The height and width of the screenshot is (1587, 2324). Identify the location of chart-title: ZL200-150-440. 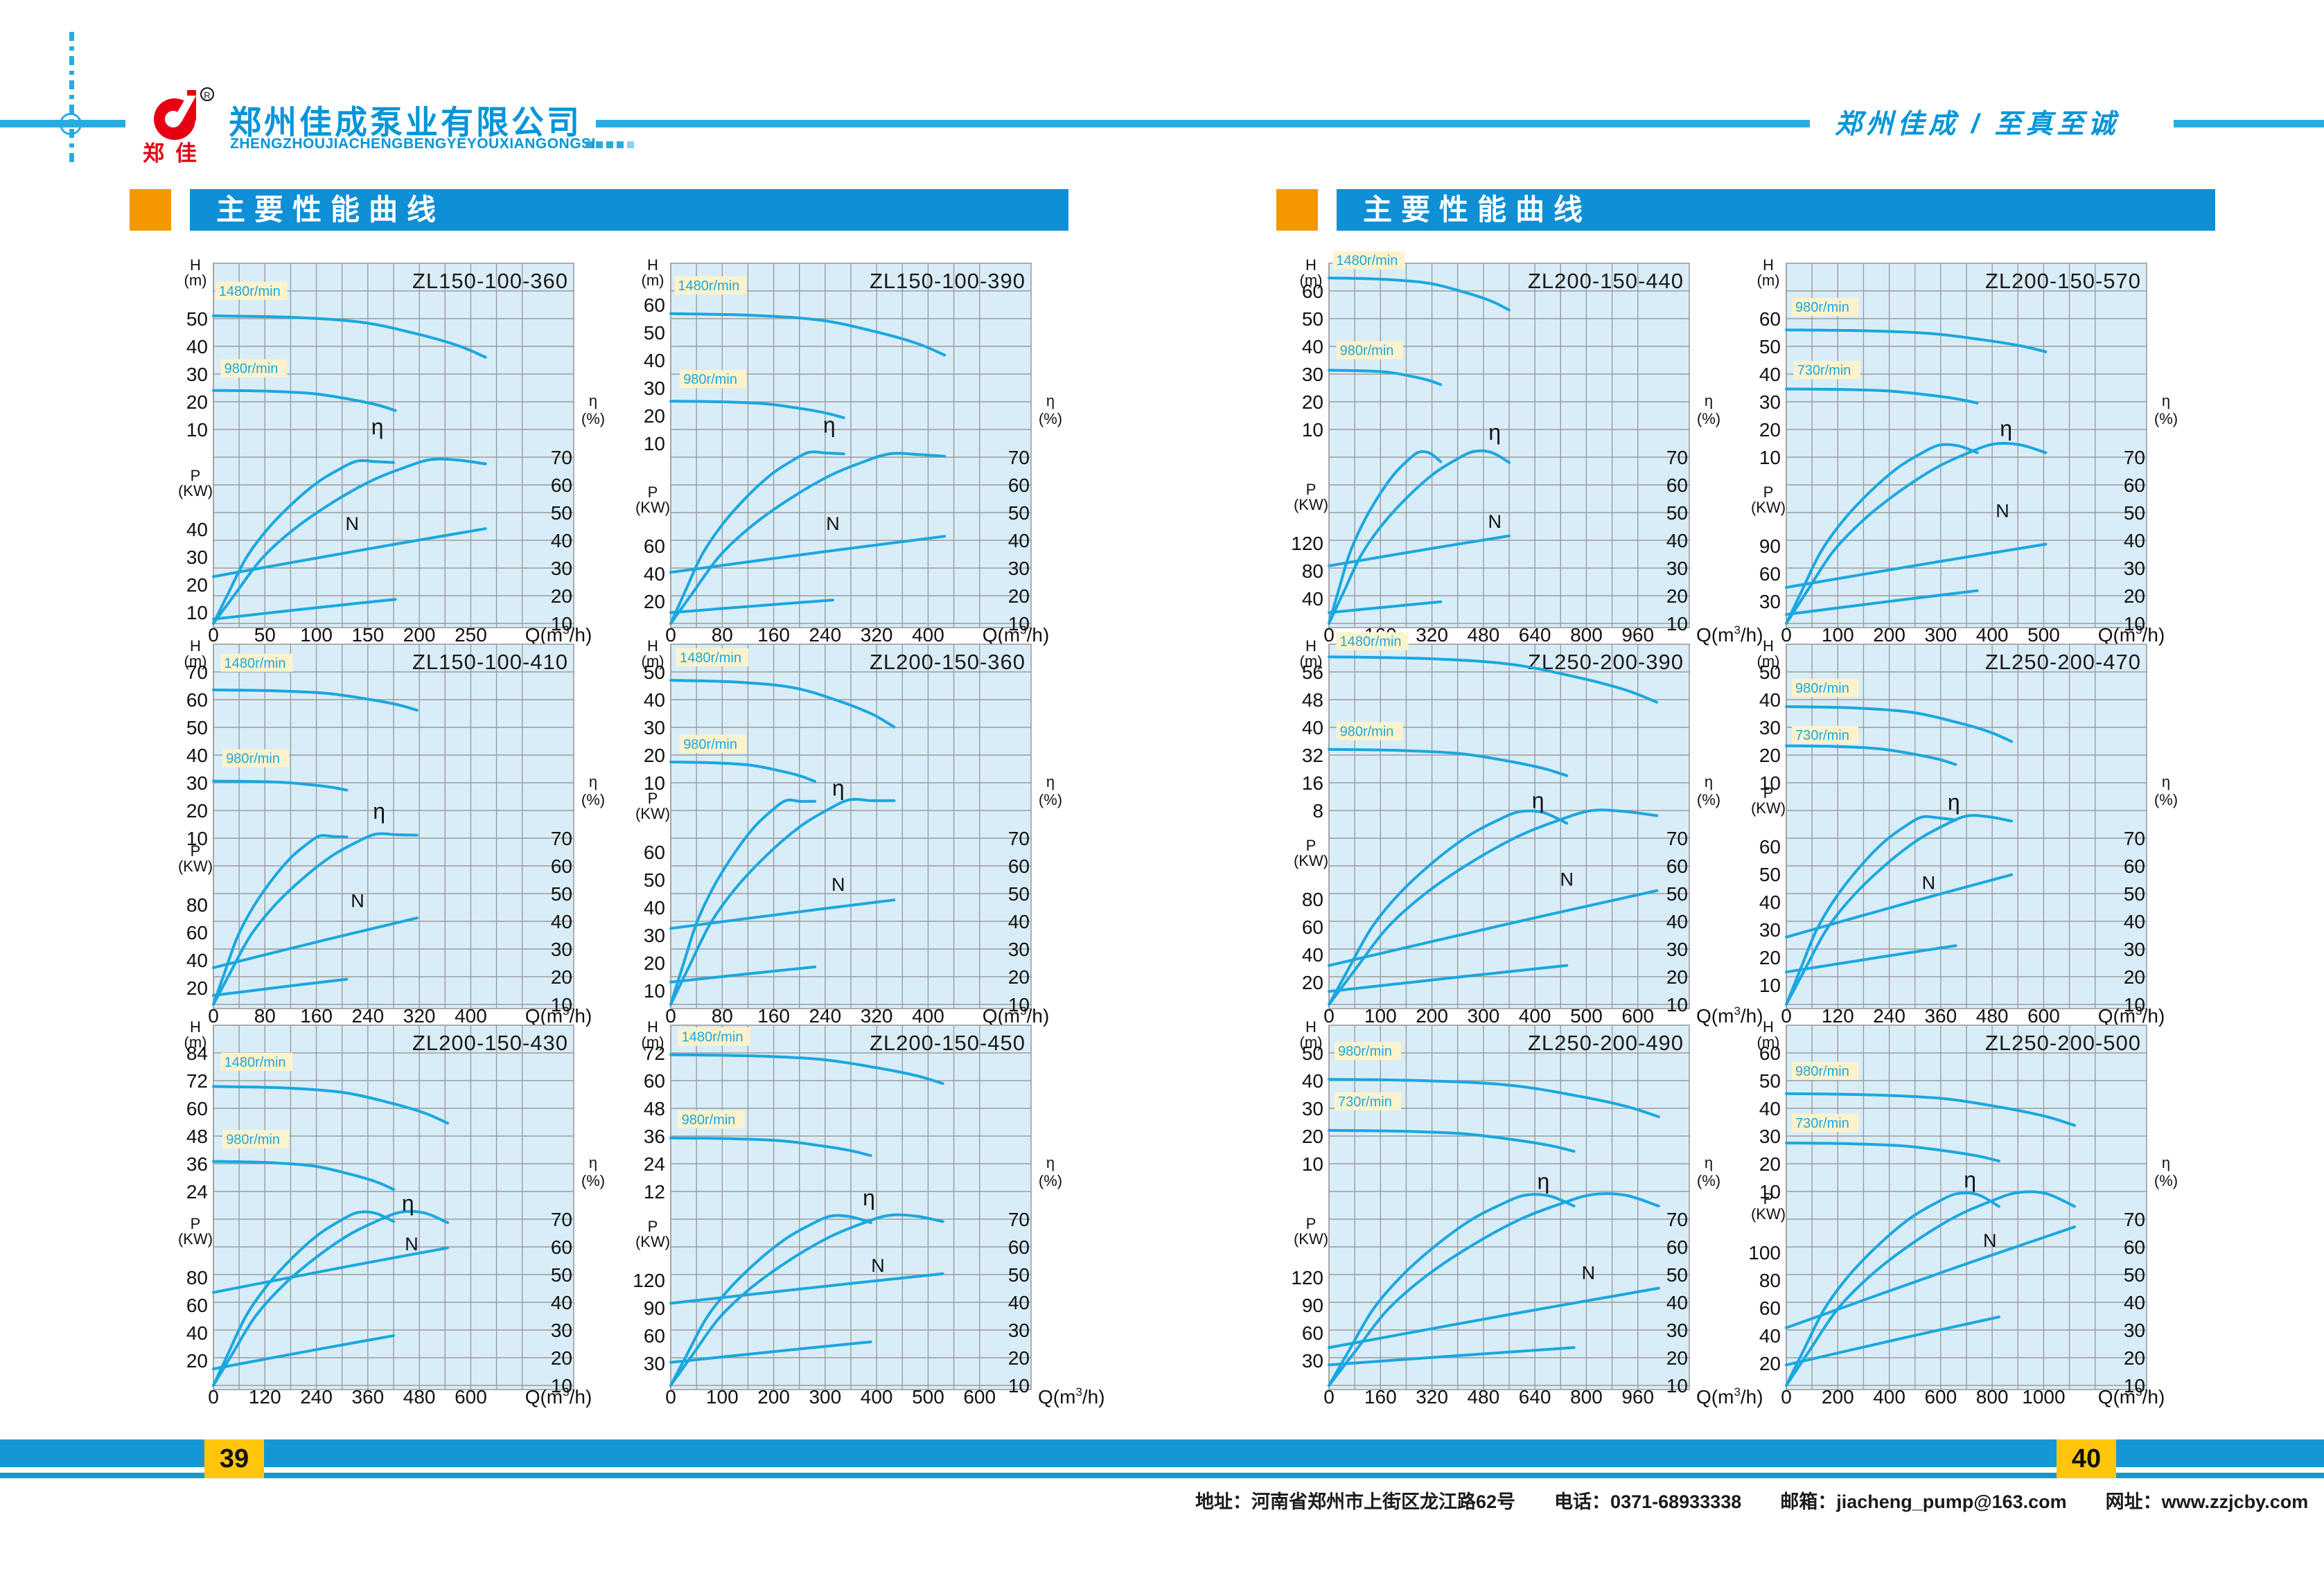
(1606, 281).